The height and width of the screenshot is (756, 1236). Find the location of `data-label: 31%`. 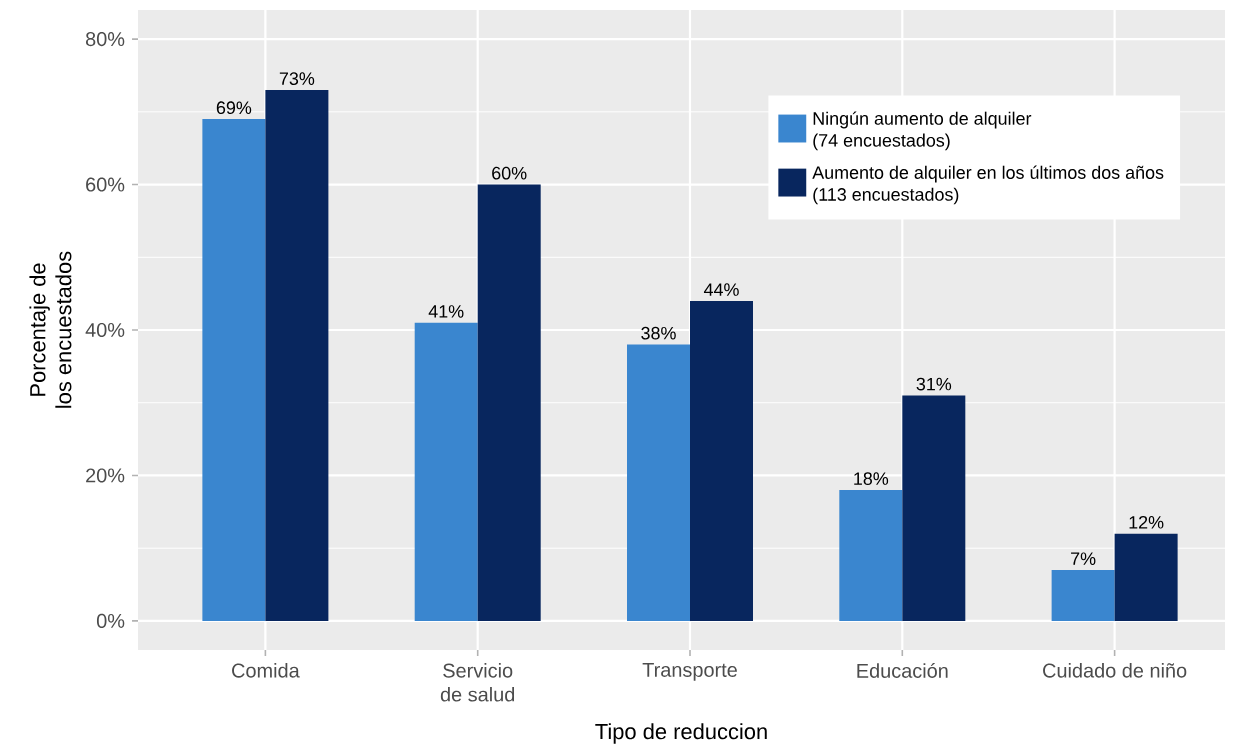

data-label: 31% is located at coordinates (934, 384).